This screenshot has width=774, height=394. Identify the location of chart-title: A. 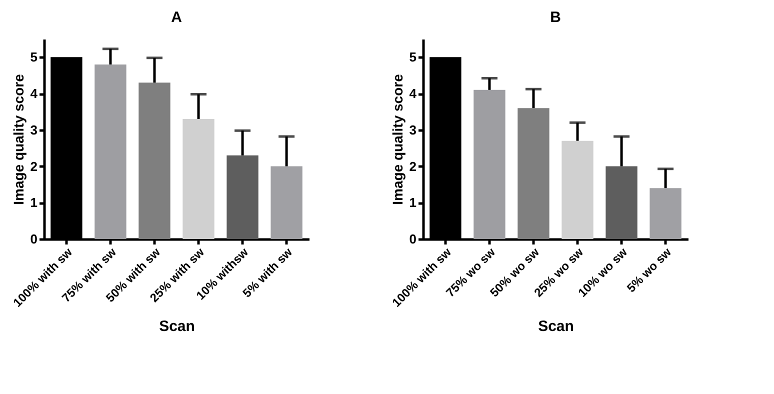
(176, 17).